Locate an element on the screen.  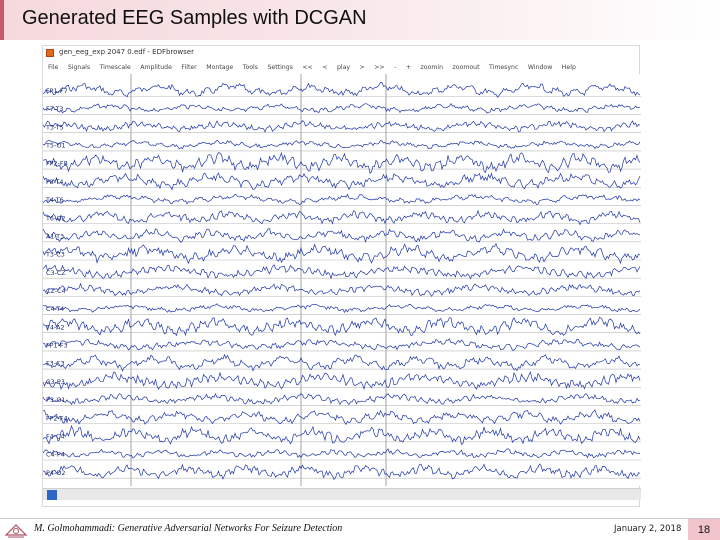
title-banner: Generated EEG Samples with DCGAN is located at coordinates (360, 20).